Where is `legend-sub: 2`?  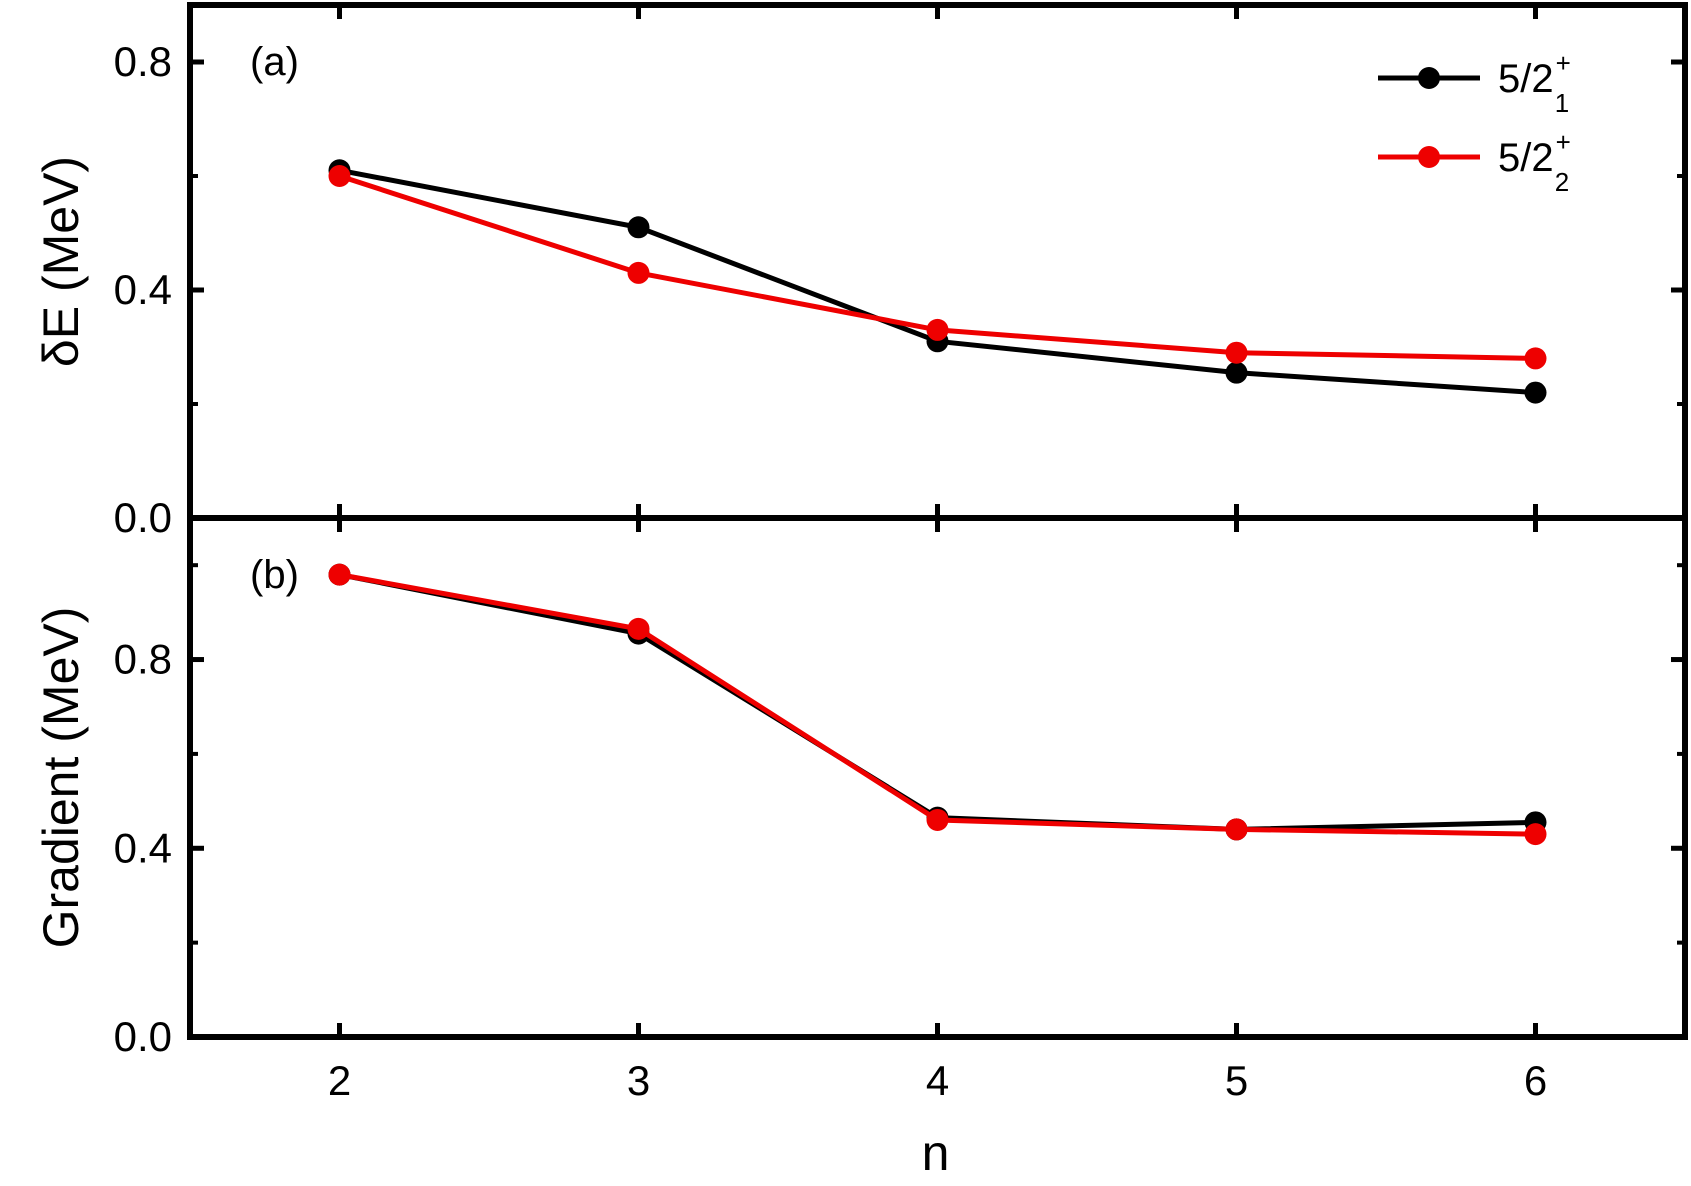 legend-sub: 2 is located at coordinates (1562, 182).